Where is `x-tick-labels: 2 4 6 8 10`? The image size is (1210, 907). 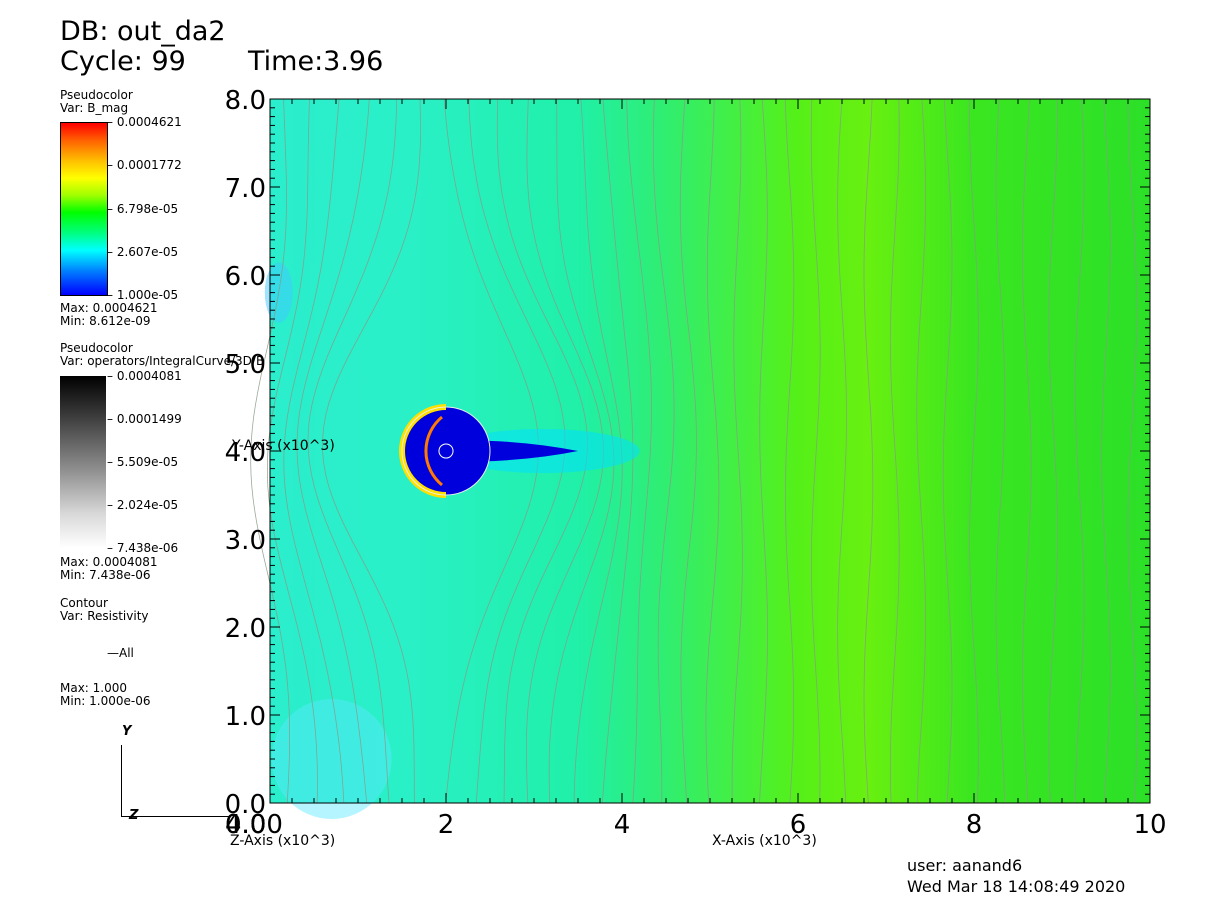 x-tick-labels: 2 4 6 8 10 is located at coordinates (802, 825).